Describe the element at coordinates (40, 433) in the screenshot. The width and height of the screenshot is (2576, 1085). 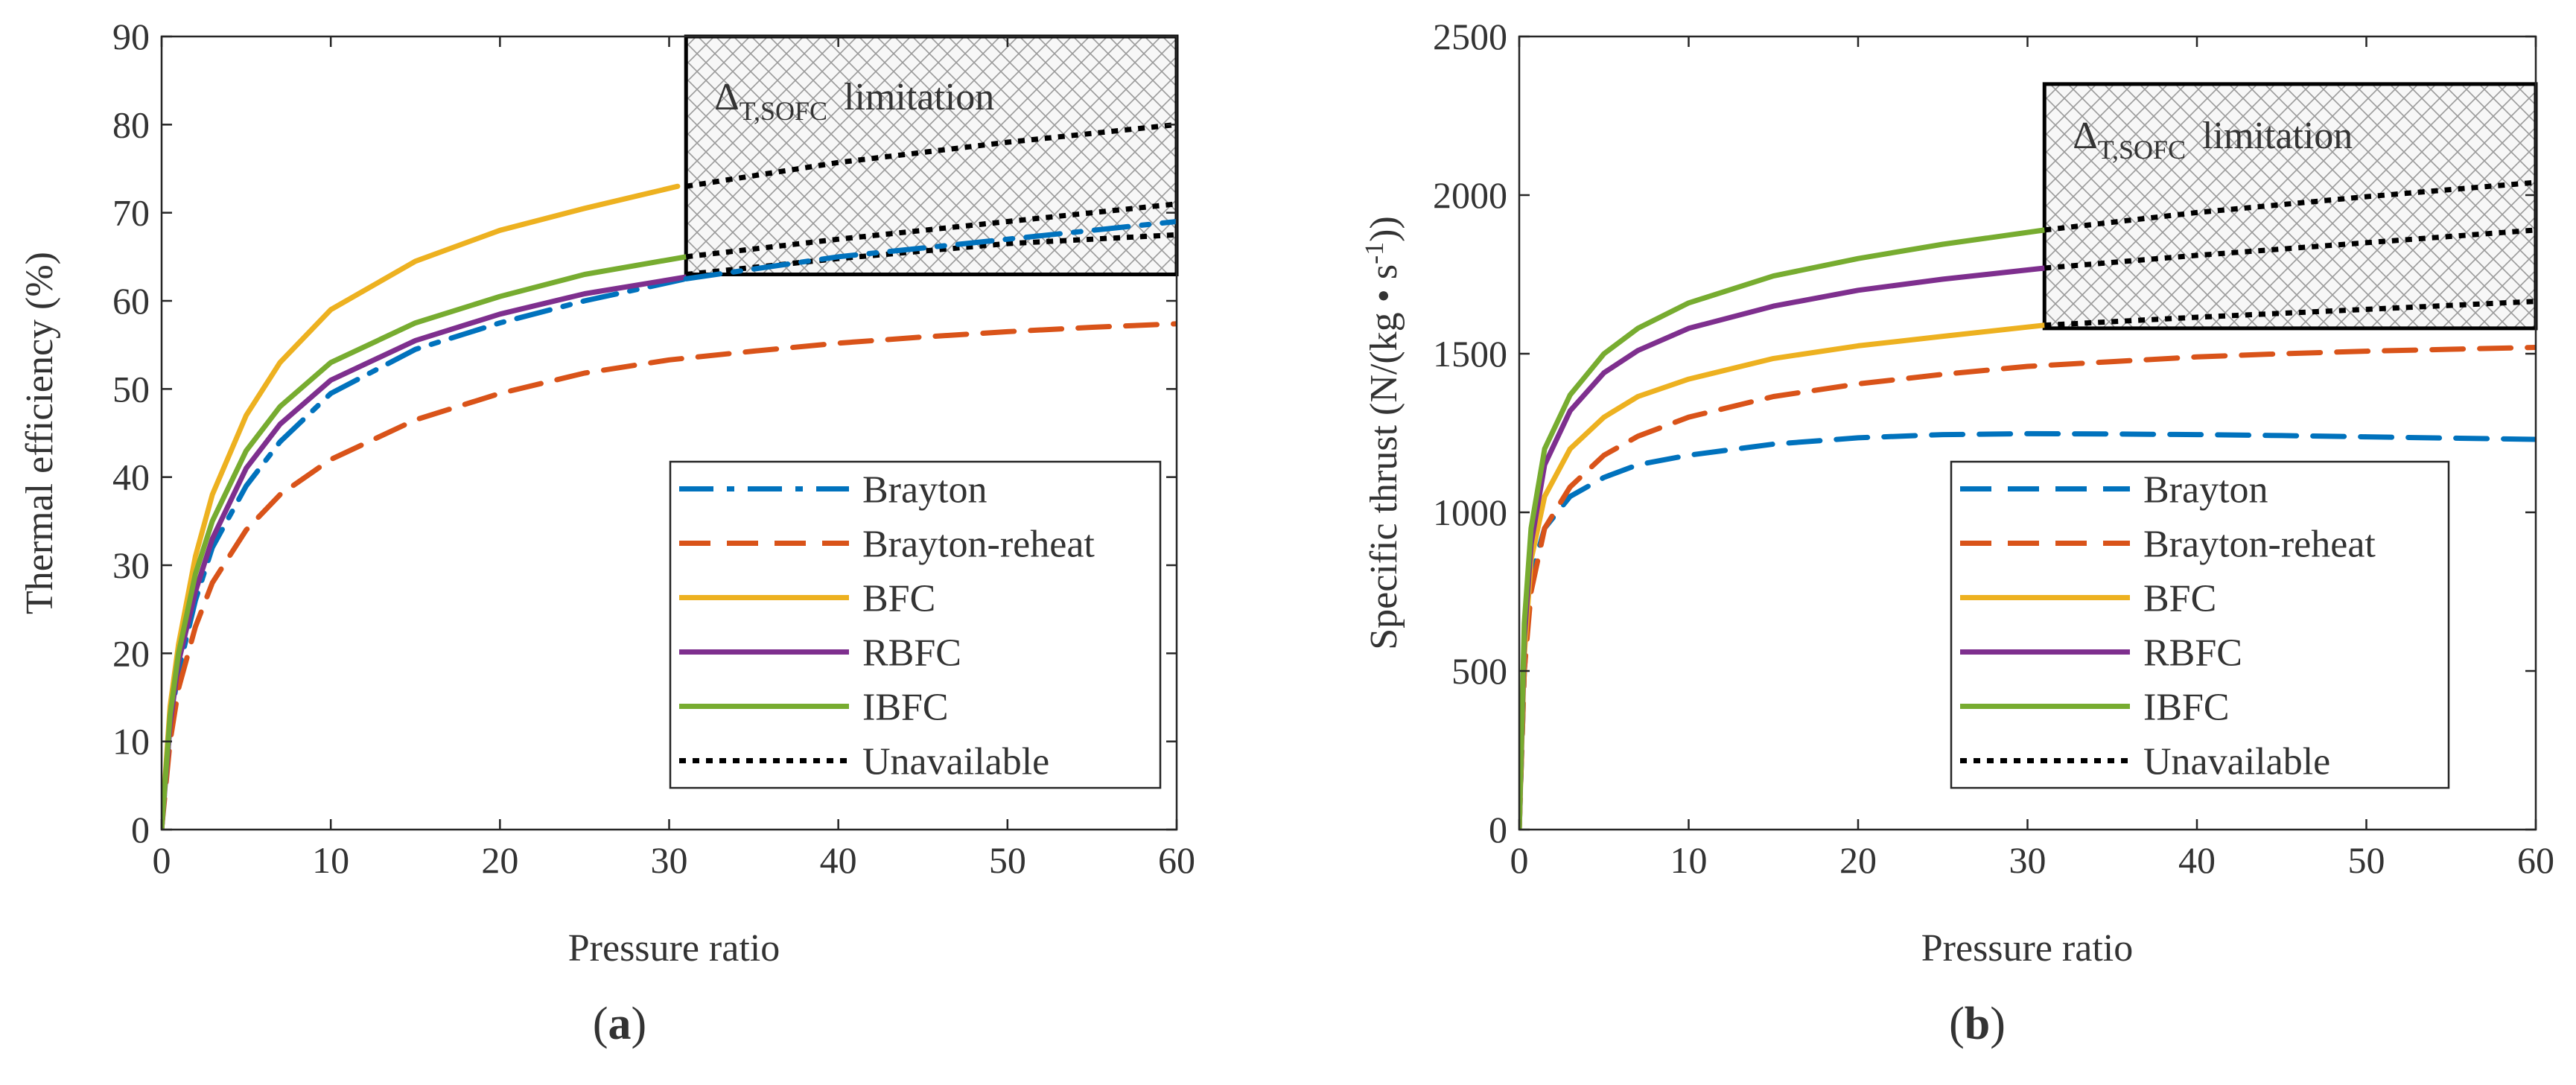
I see `y-axis-label: Thermal efficiency (%)` at that location.